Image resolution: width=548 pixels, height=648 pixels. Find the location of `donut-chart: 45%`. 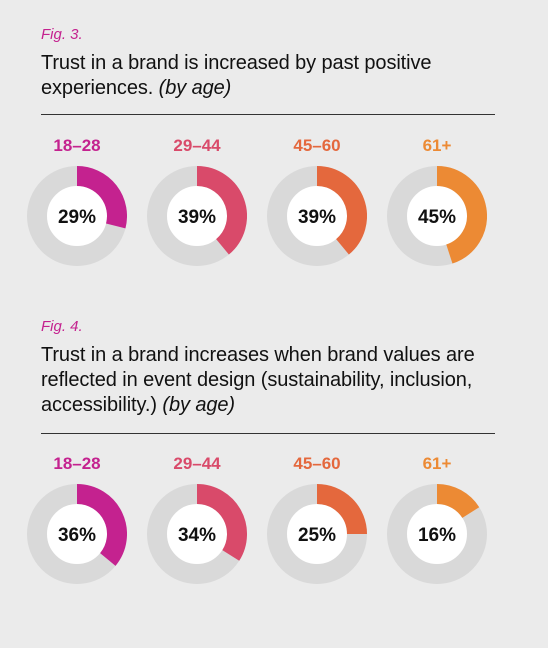

donut-chart: 45% is located at coordinates (437, 216).